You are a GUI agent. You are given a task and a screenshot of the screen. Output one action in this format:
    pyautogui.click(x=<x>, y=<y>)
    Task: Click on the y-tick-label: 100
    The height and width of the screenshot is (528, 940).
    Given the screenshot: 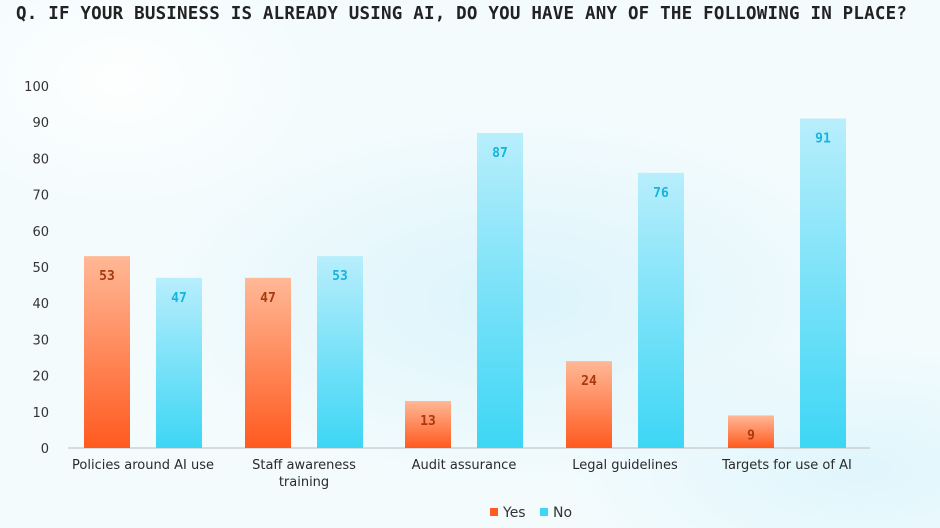 What is the action you would take?
    pyautogui.click(x=36, y=87)
    